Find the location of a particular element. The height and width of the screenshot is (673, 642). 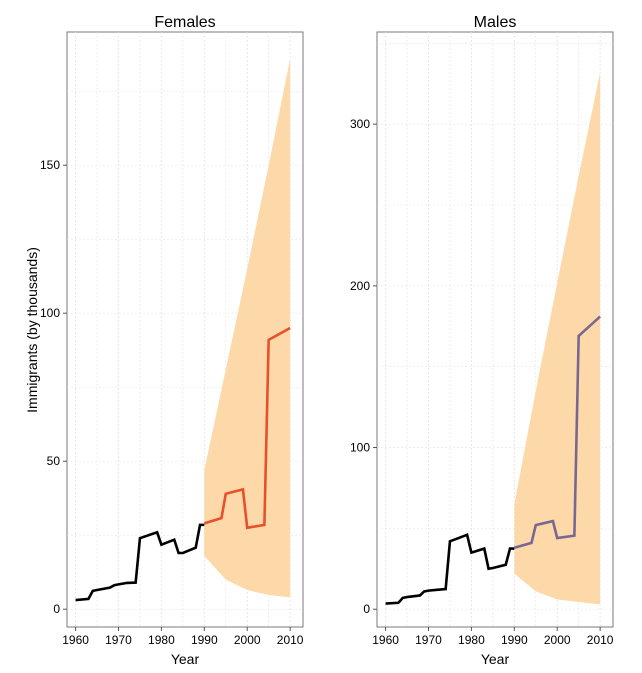

panel-females-y-tick-label-100: 100 is located at coordinates (50, 313).